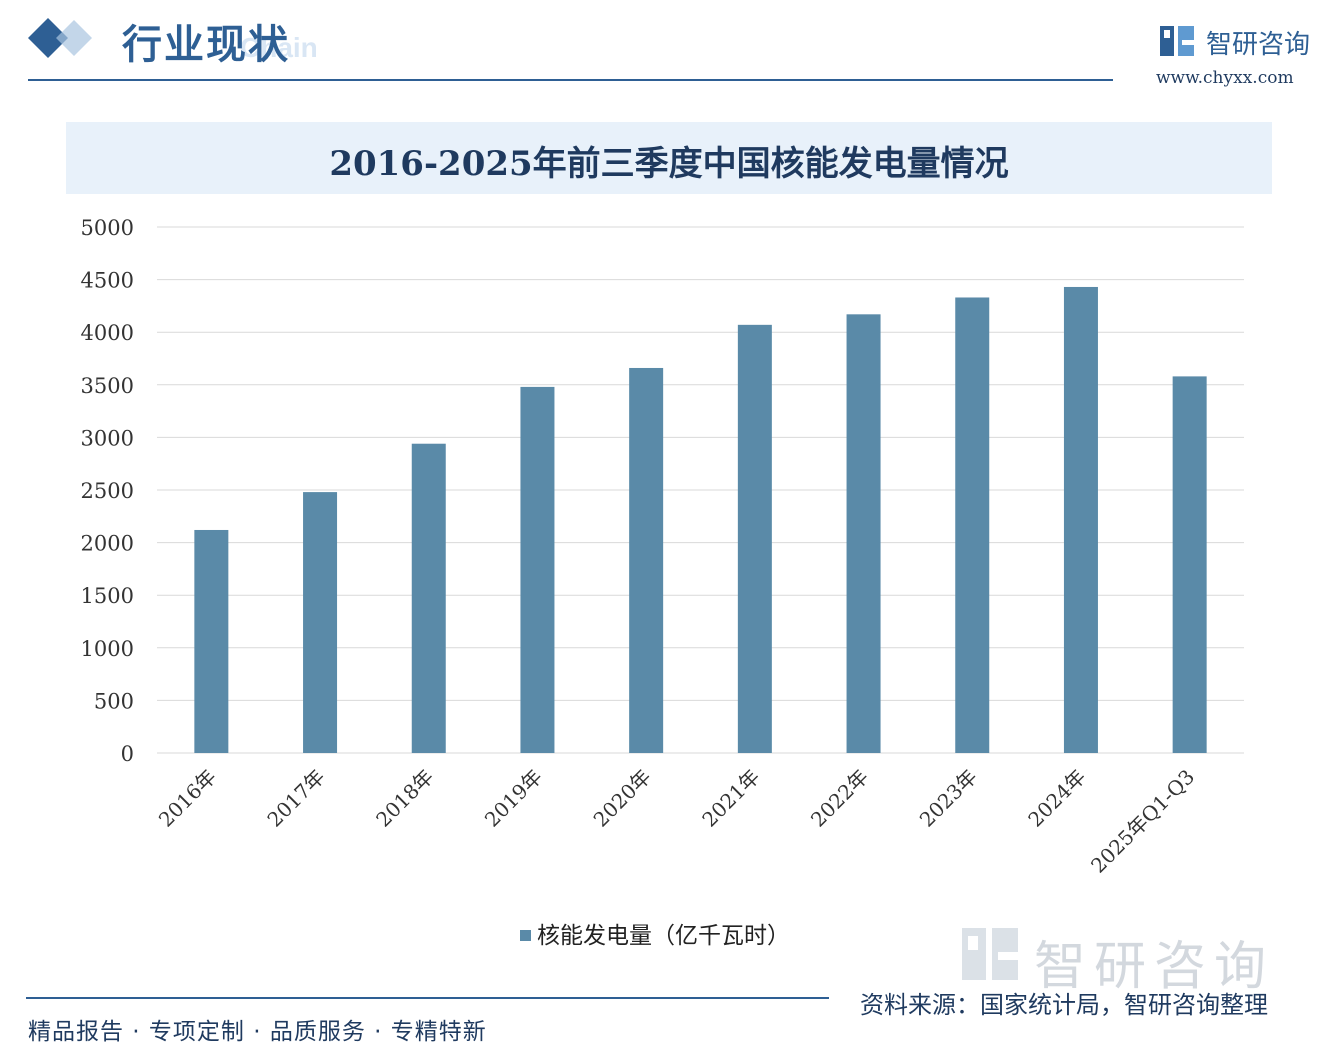  What do you see at coordinates (107, 228) in the screenshot?
I see `y-tick-label: 5000` at bounding box center [107, 228].